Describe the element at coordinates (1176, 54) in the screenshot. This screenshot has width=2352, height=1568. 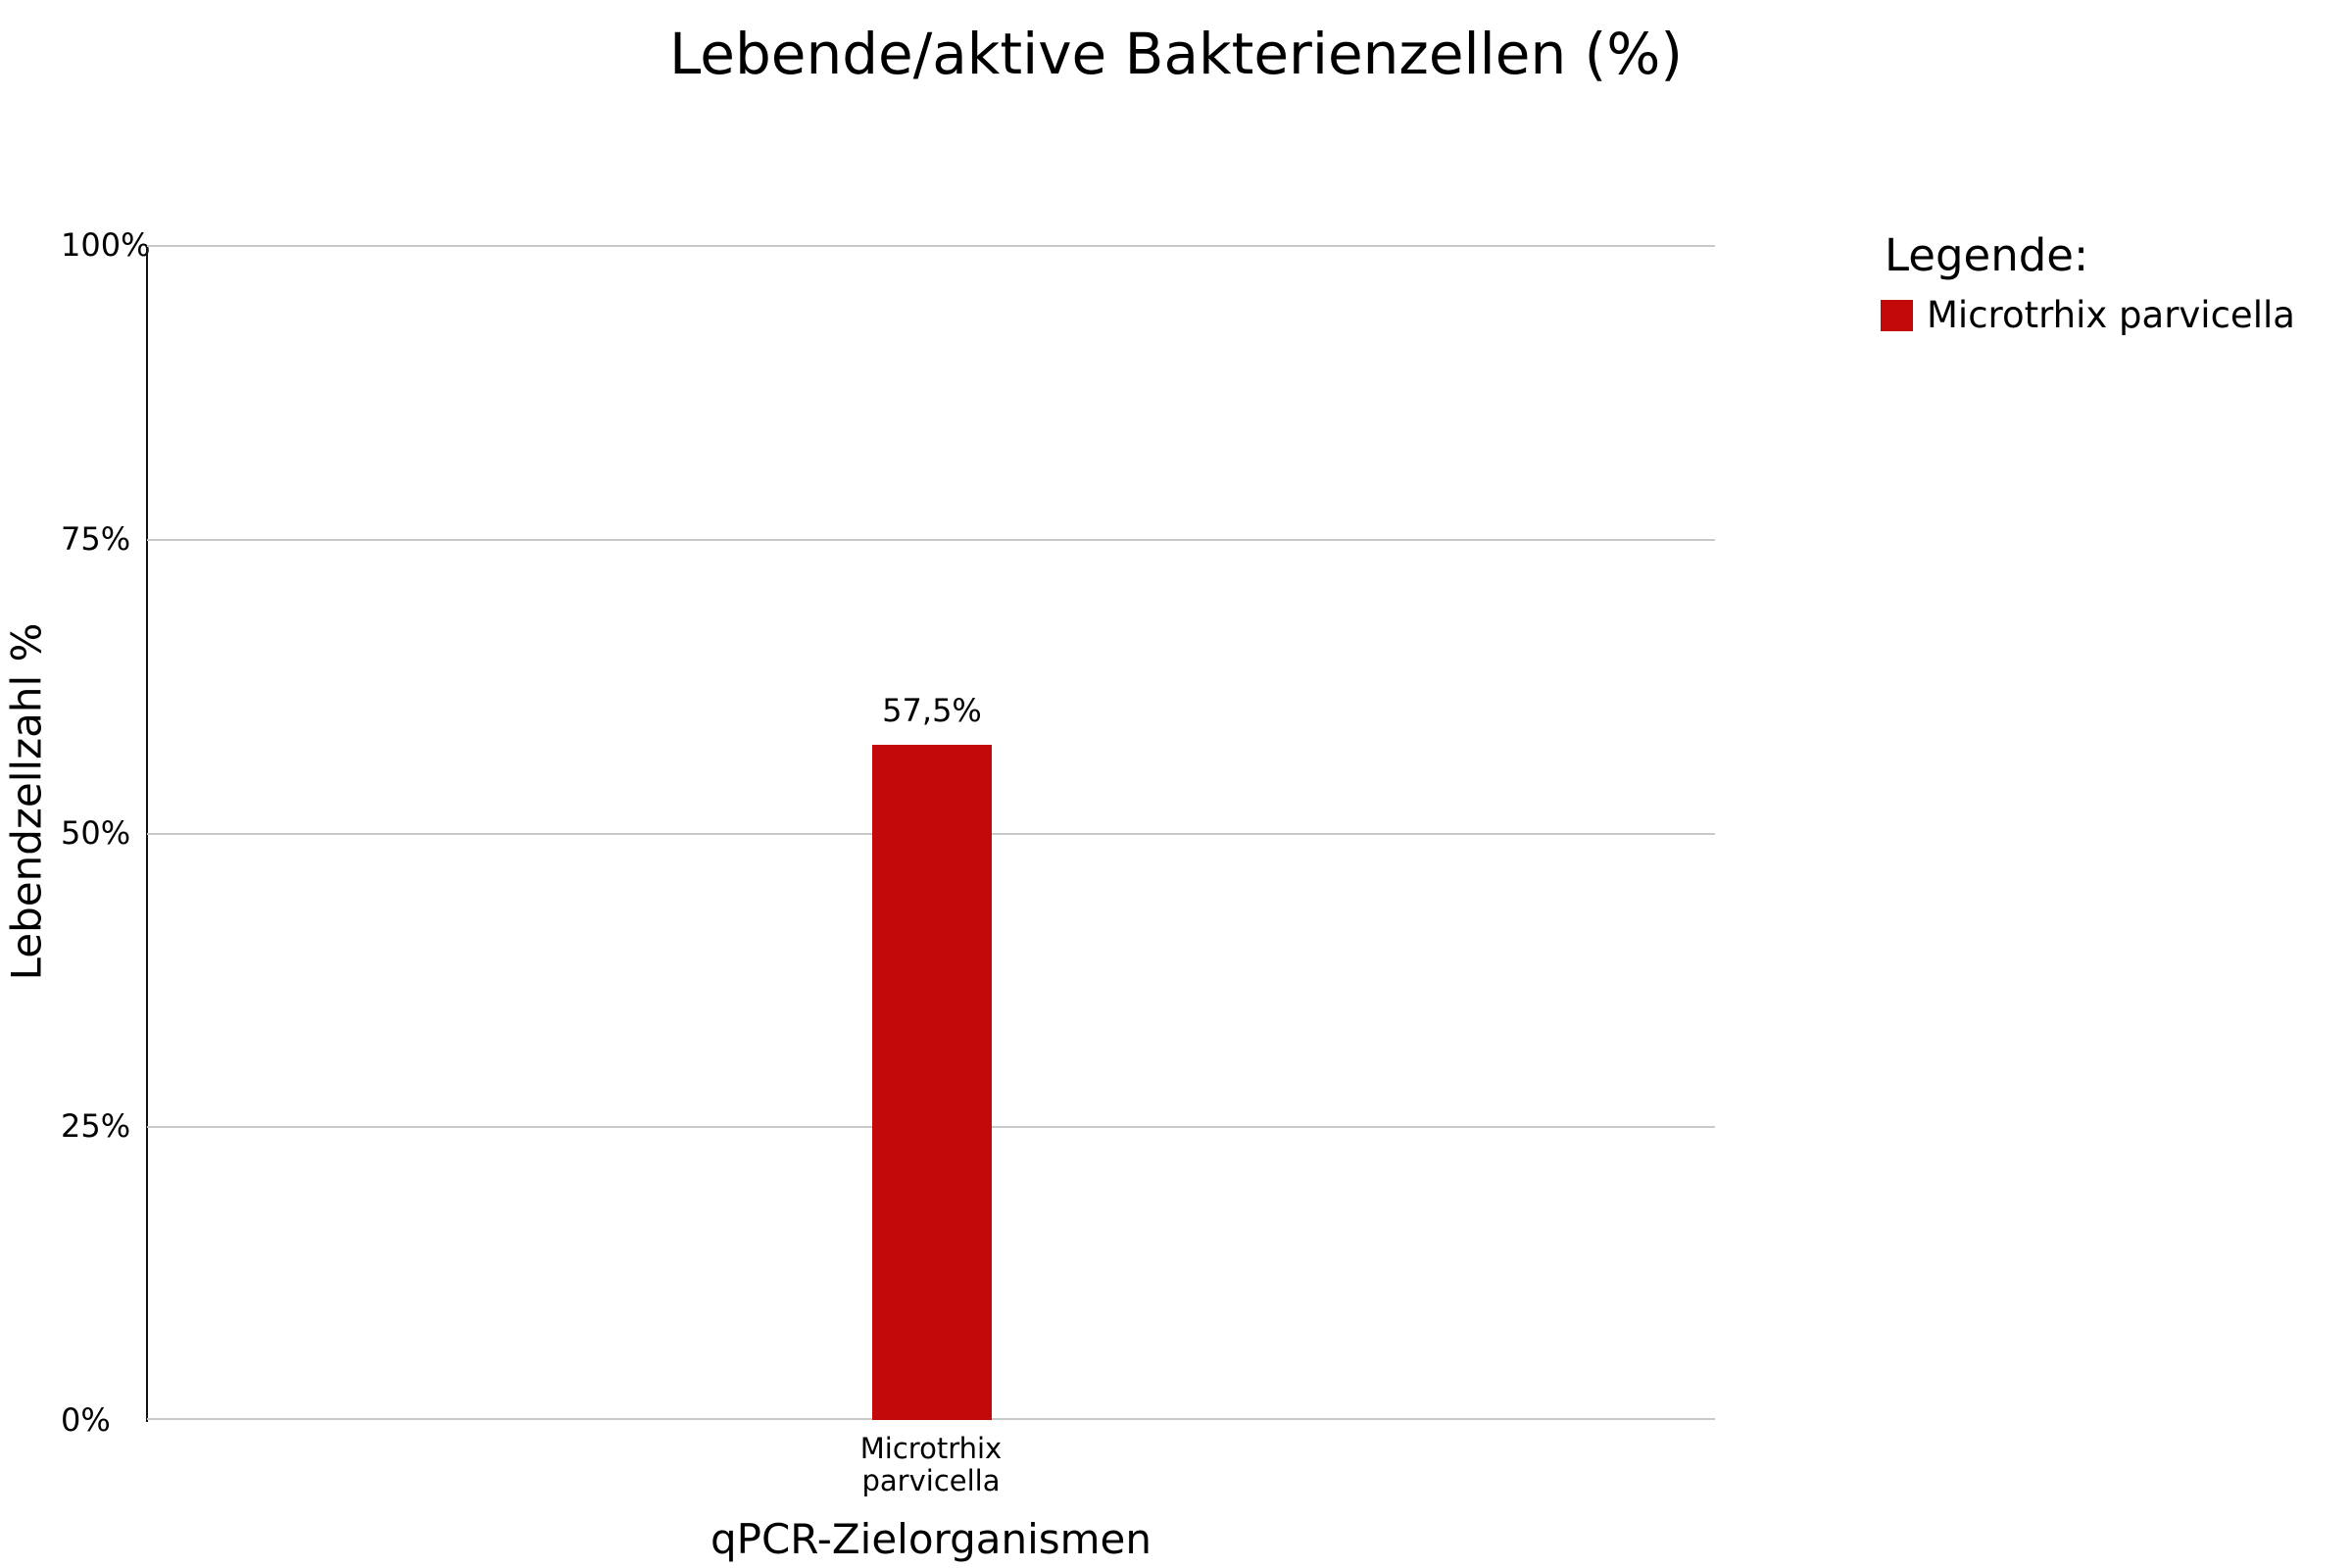
I see `chart-title: Lebende/aktive Bakterienzellen (%)` at that location.